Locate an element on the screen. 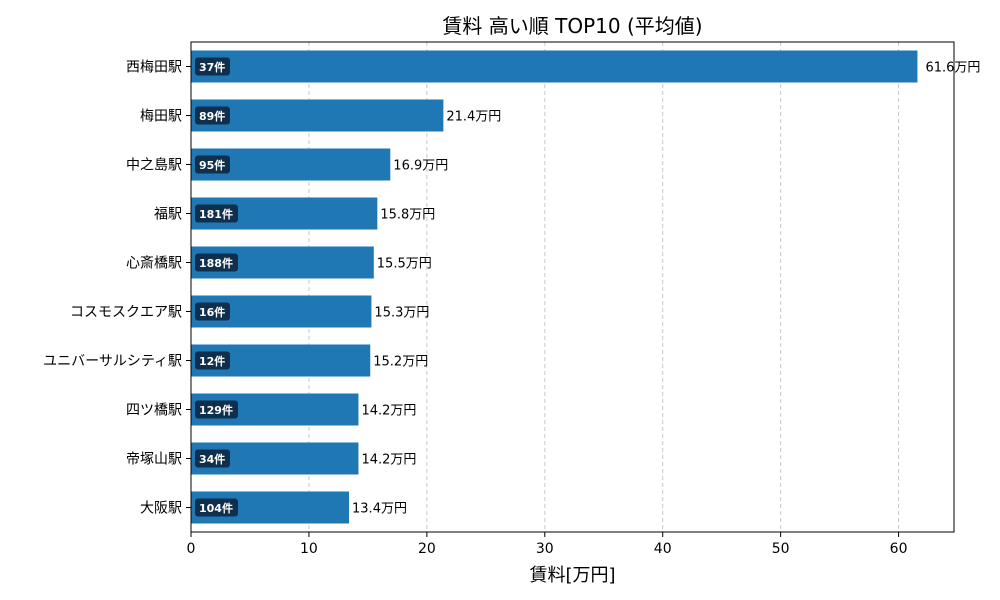 The width and height of the screenshot is (1000, 600). count-label: 16件 is located at coordinates (212, 312).